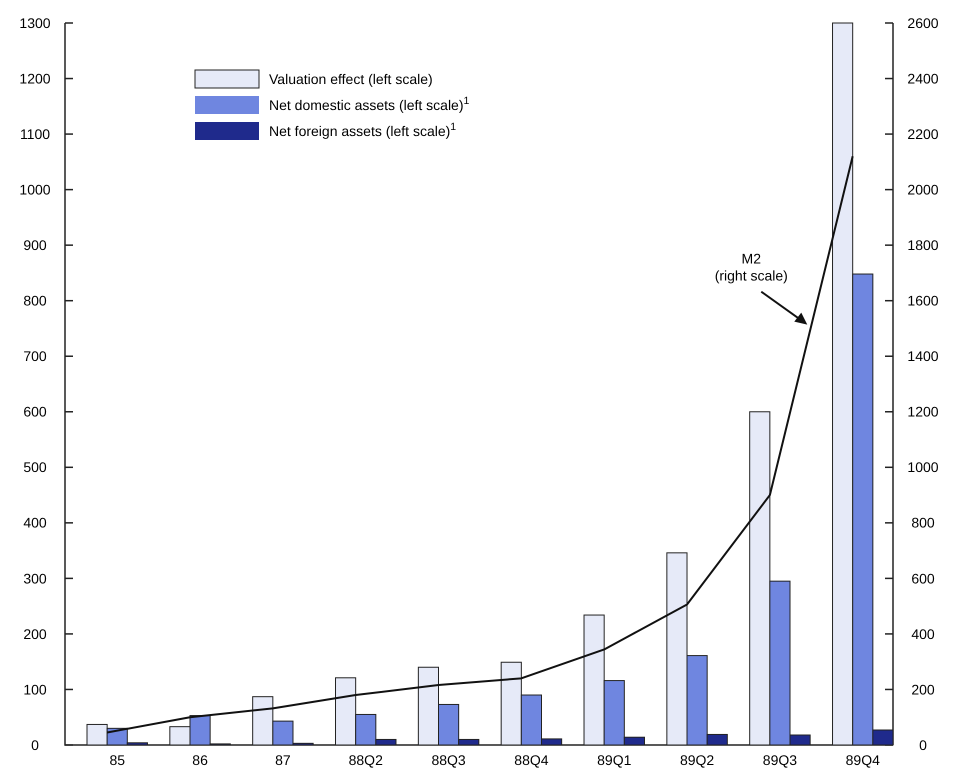 This screenshot has width=957, height=778. What do you see at coordinates (35, 744) in the screenshot?
I see `y-tick-label: 0` at bounding box center [35, 744].